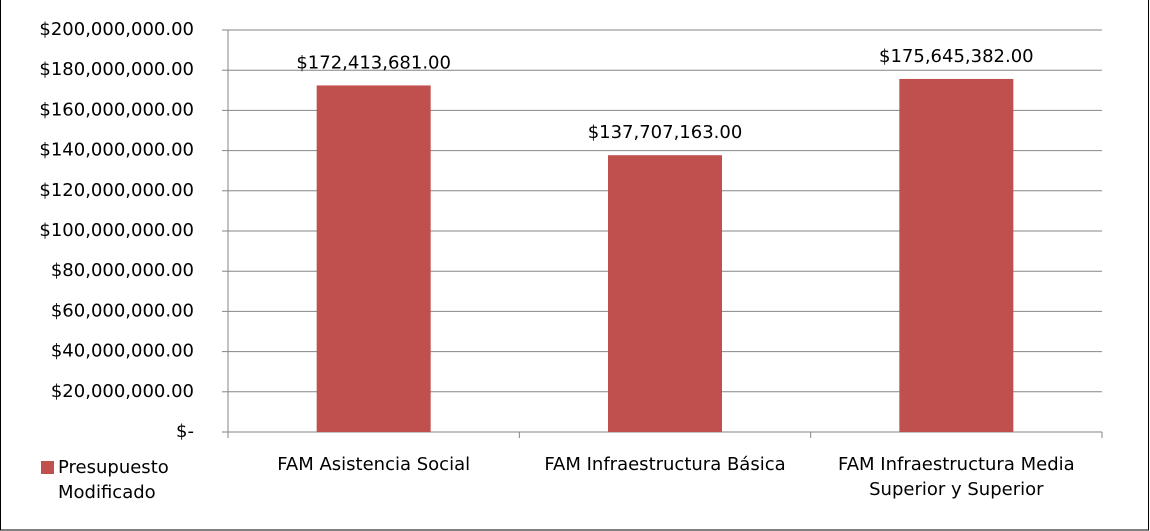  I want to click on data-label: $175,645,382.00, so click(956, 56).